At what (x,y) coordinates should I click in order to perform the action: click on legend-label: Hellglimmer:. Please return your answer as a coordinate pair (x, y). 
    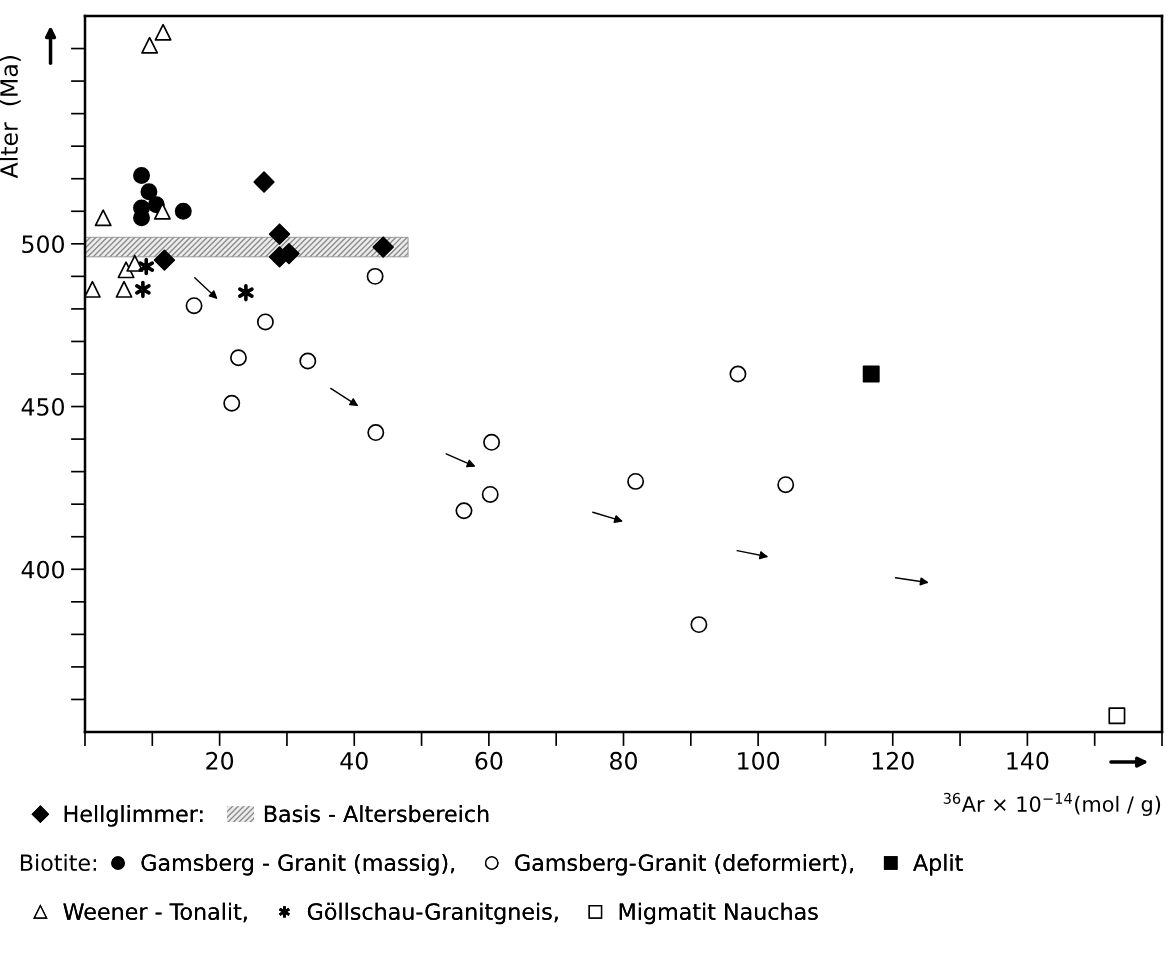
    Looking at the image, I should click on (133, 816).